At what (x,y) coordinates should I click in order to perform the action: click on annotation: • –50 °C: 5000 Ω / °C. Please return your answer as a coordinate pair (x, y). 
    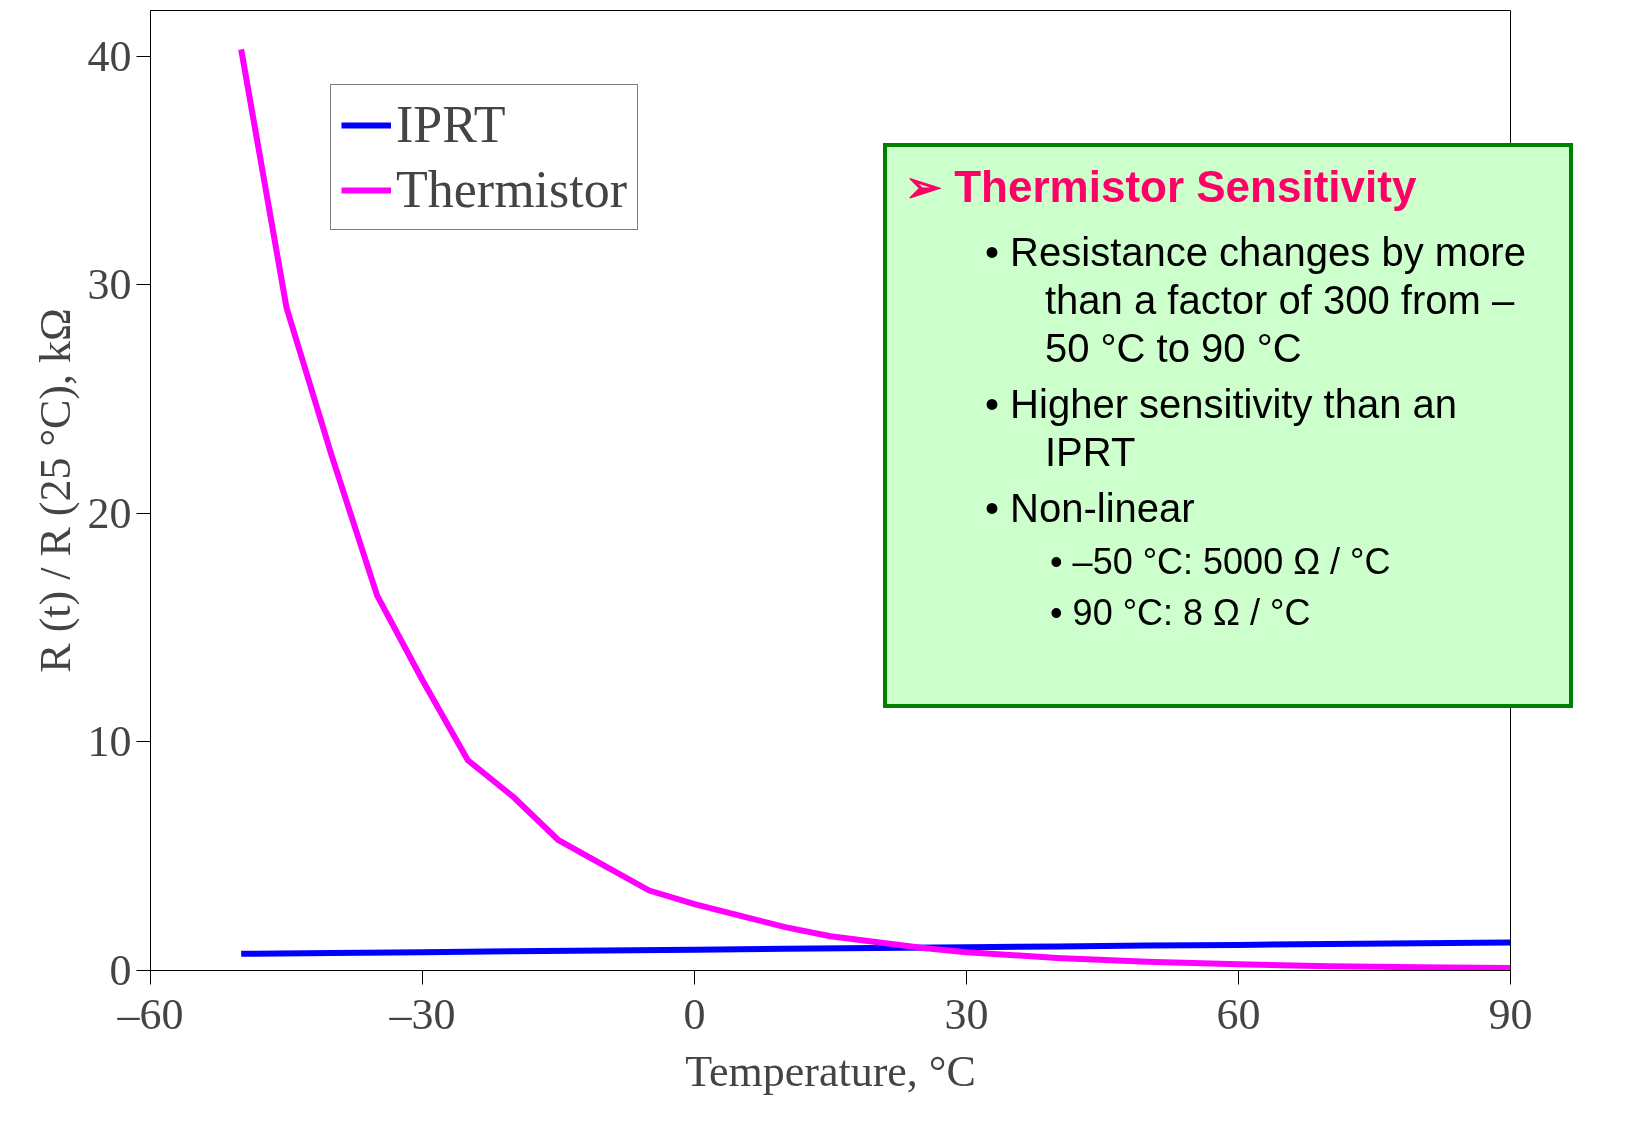
    Looking at the image, I should click on (1220, 561).